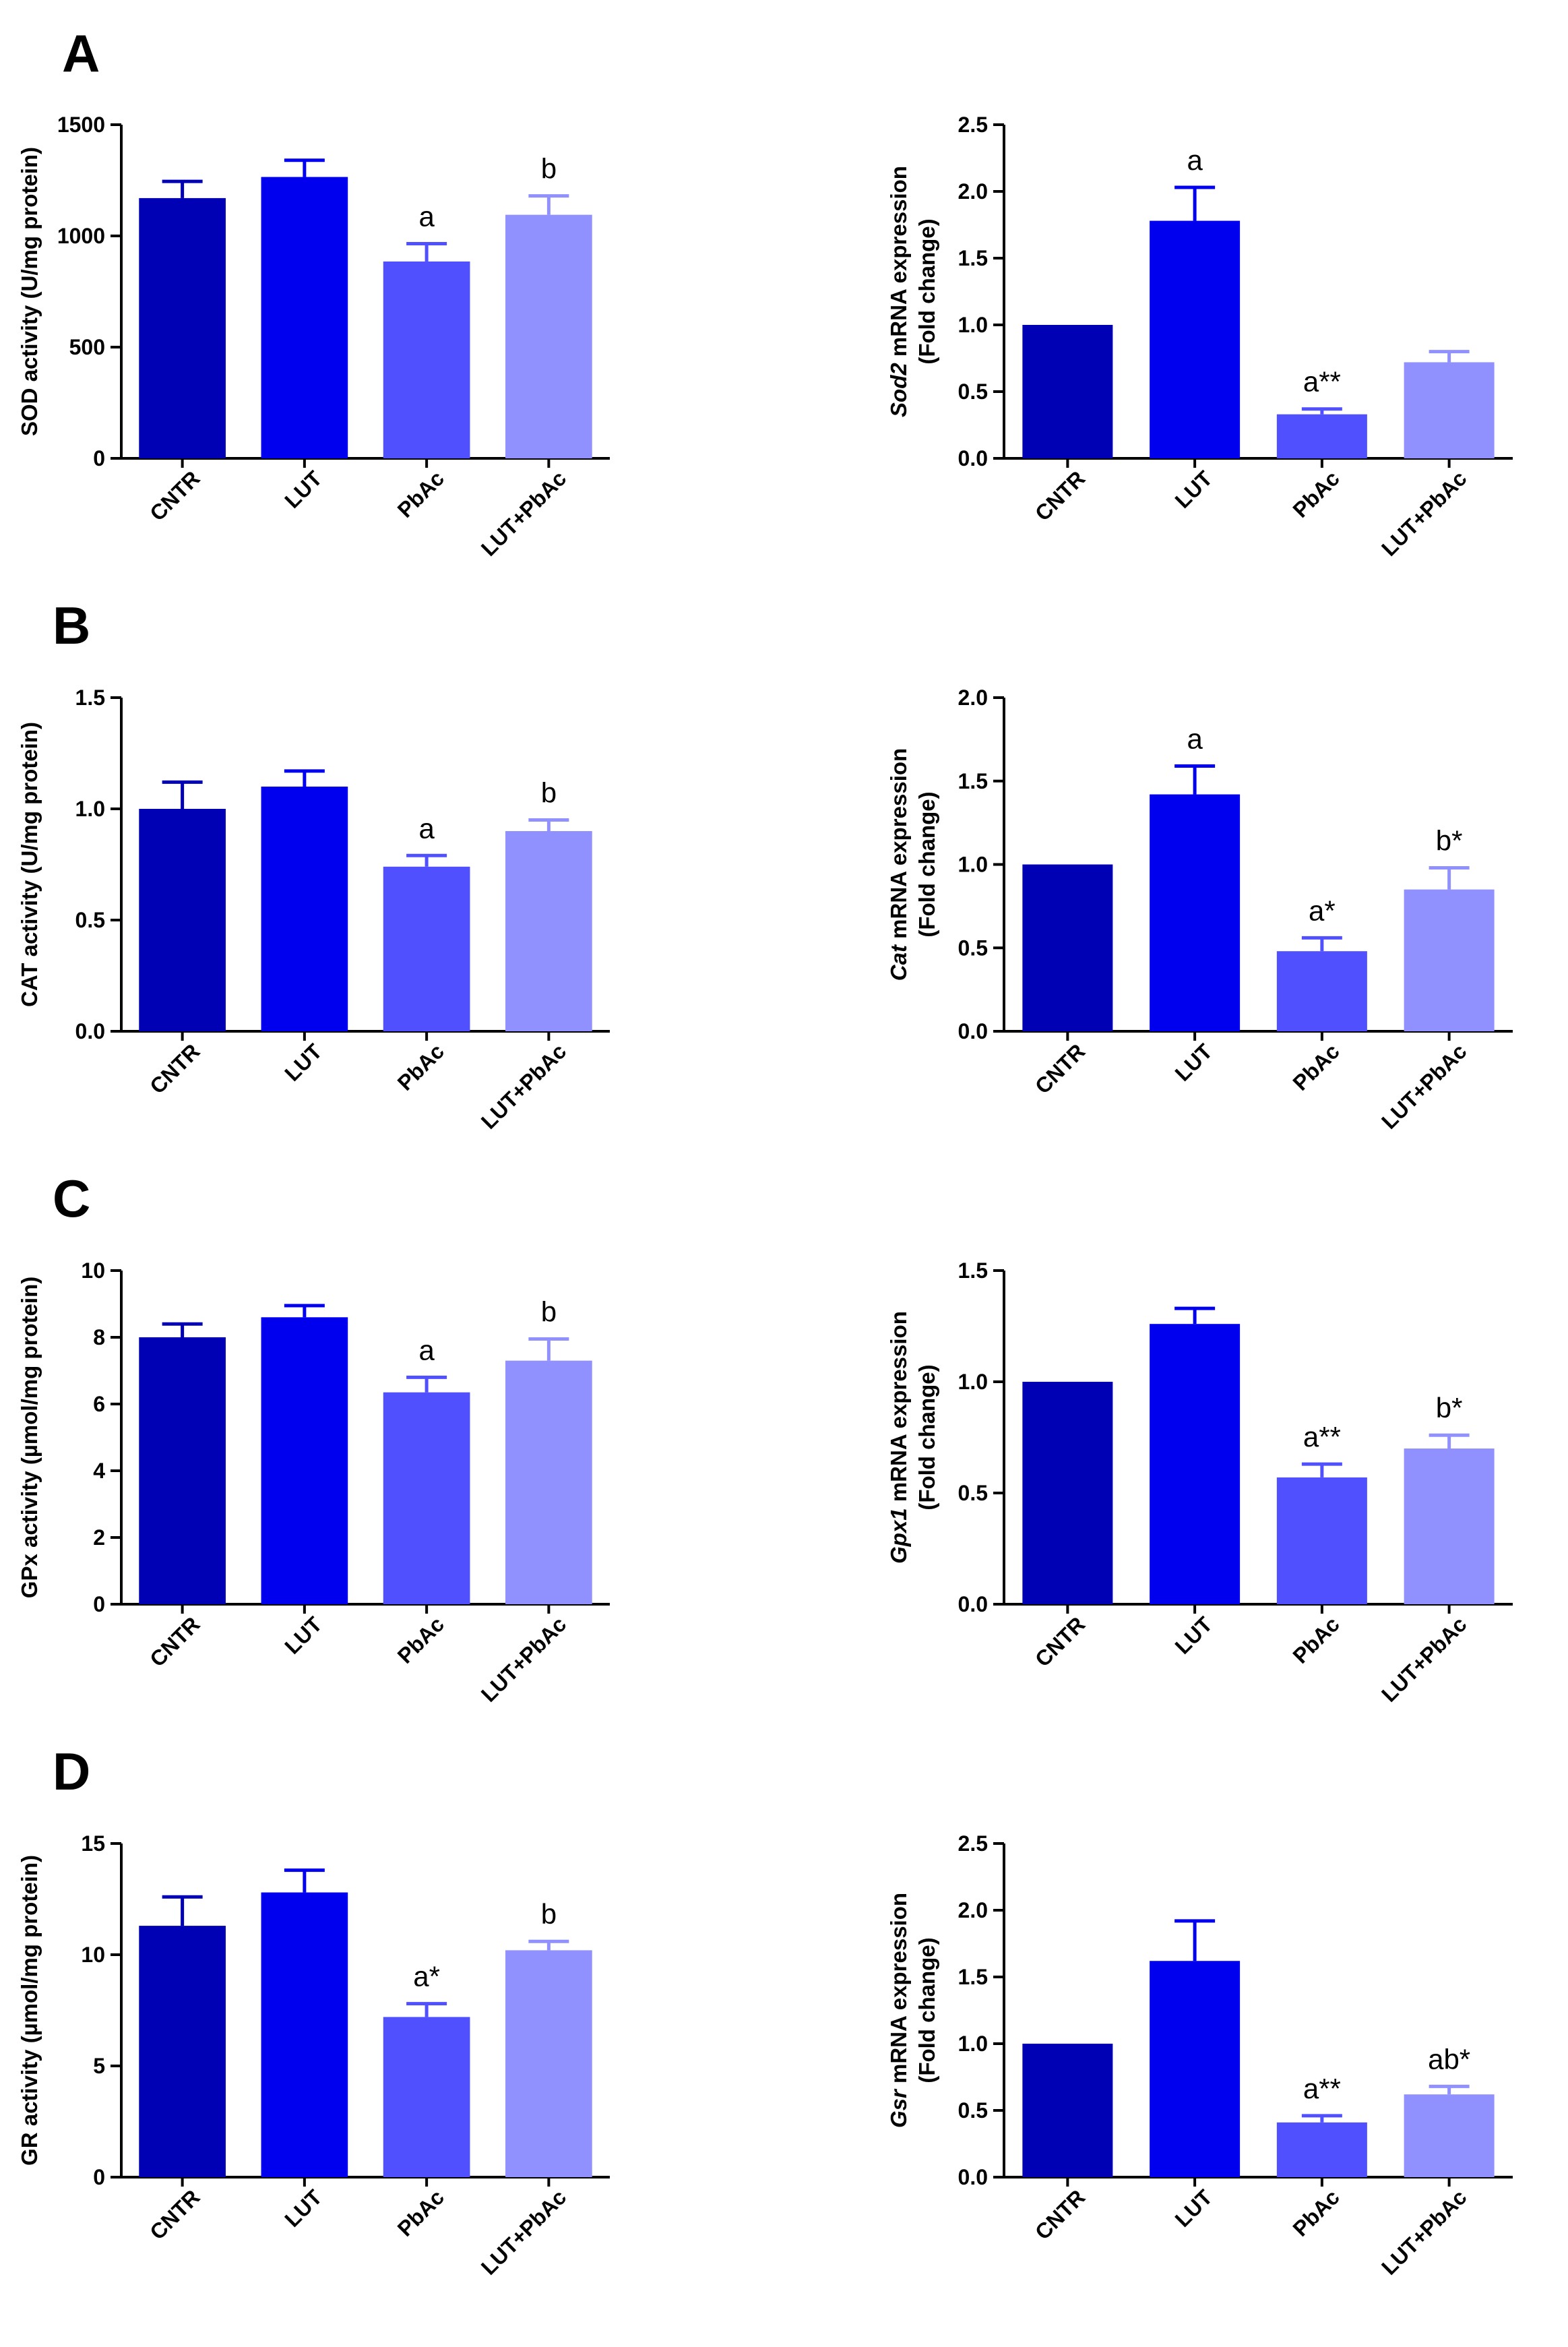 The image size is (1568, 2347). What do you see at coordinates (99, 1404) in the screenshot?
I see `y-tick-label: 6` at bounding box center [99, 1404].